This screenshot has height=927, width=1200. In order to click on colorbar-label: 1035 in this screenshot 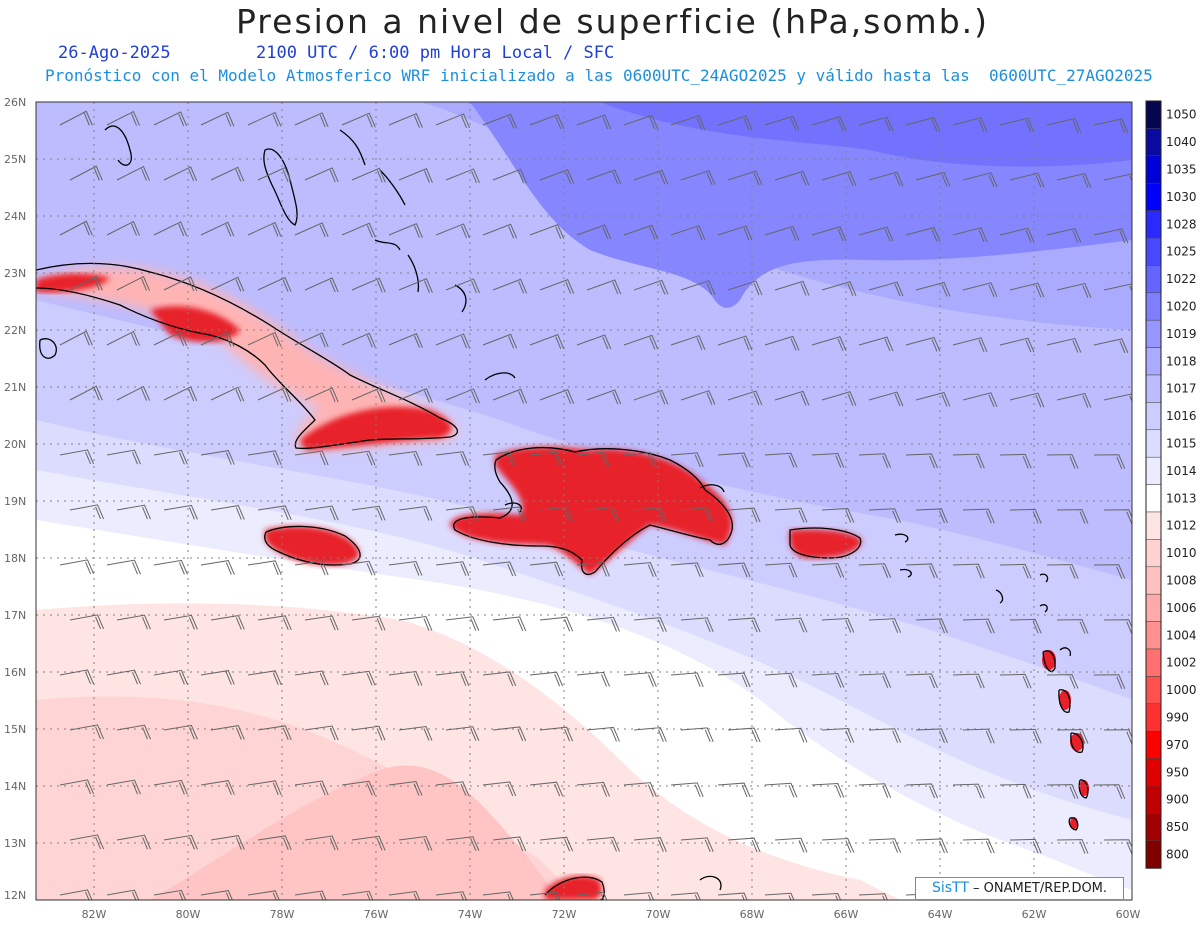, I will do `click(1181, 170)`.